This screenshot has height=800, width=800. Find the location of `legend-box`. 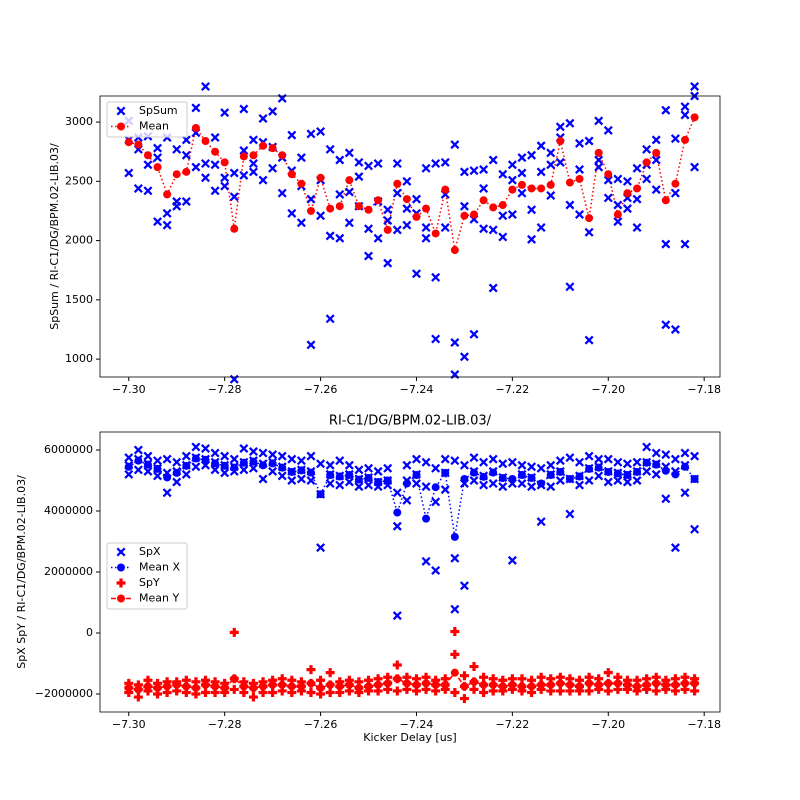

legend-box is located at coordinates (147, 119).